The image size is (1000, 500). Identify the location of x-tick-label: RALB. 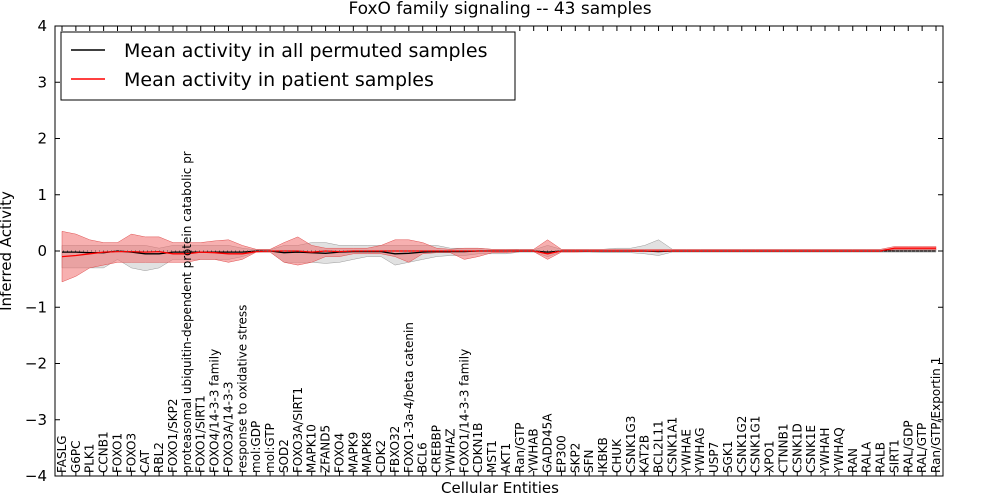
(881, 457).